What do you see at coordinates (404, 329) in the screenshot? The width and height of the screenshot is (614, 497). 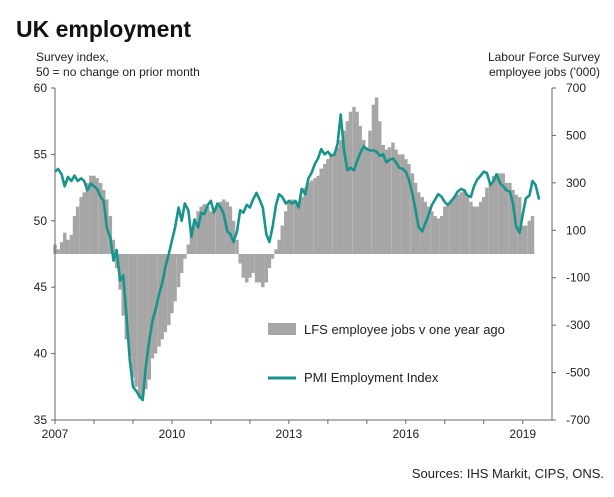 I see `legend-bar-label: LFS employee jobs v one year ago` at bounding box center [404, 329].